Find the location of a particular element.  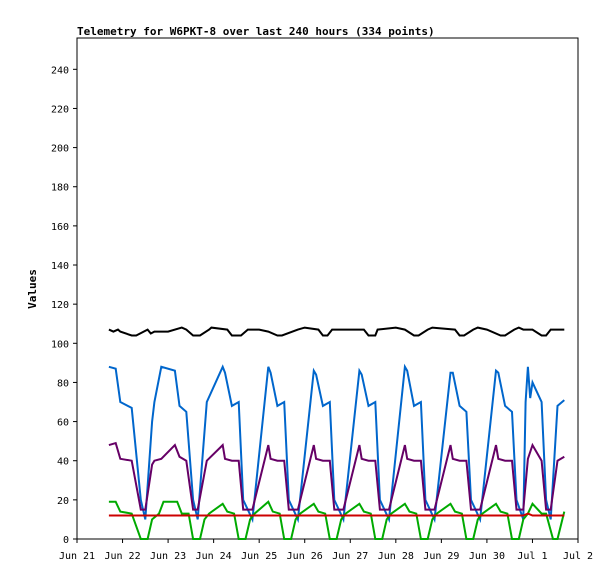

x-tick-label: Jun 22 is located at coordinates (122, 556).